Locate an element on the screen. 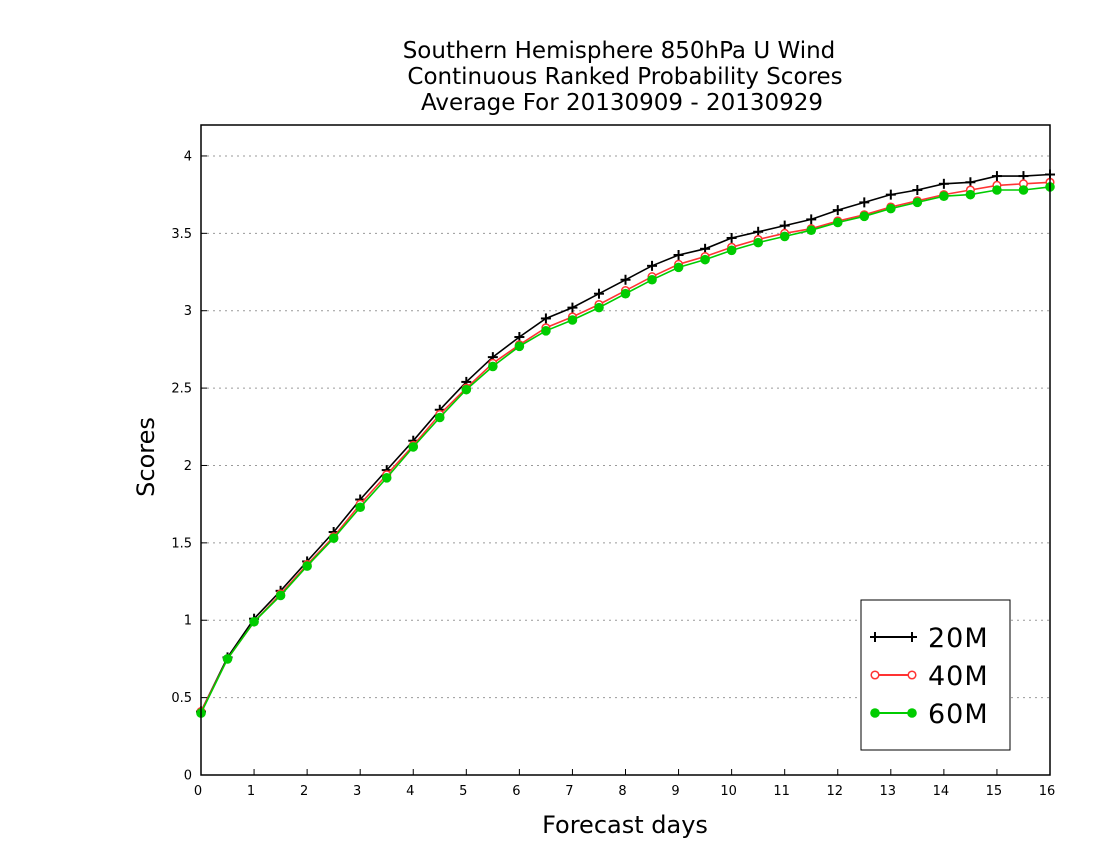 This screenshot has width=1100, height=850. legend: 20M 40M 60M is located at coordinates (935, 675).